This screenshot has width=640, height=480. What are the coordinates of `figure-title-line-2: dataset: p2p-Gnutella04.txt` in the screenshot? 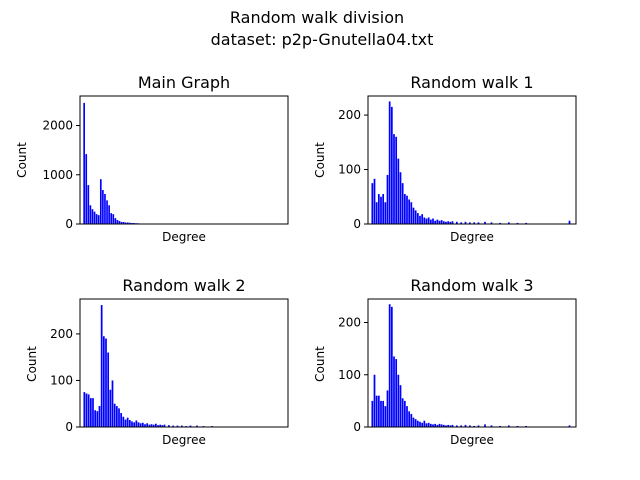 It's located at (322, 39).